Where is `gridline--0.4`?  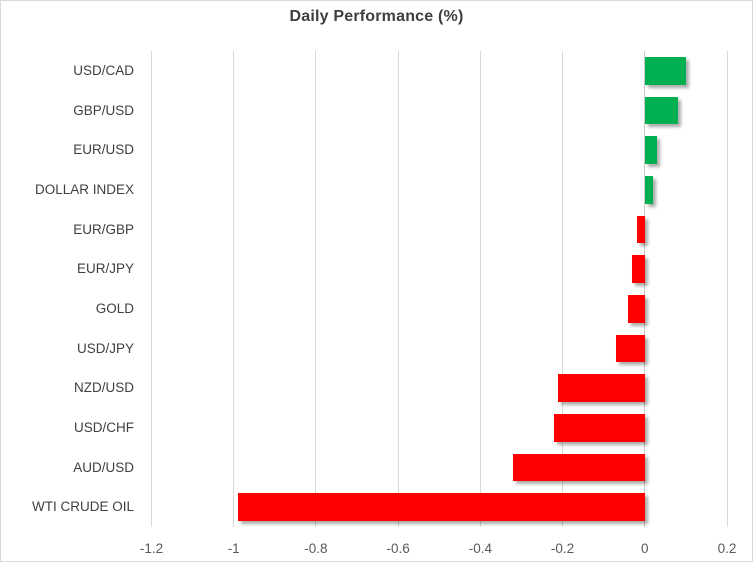
gridline--0.4 is located at coordinates (480, 289).